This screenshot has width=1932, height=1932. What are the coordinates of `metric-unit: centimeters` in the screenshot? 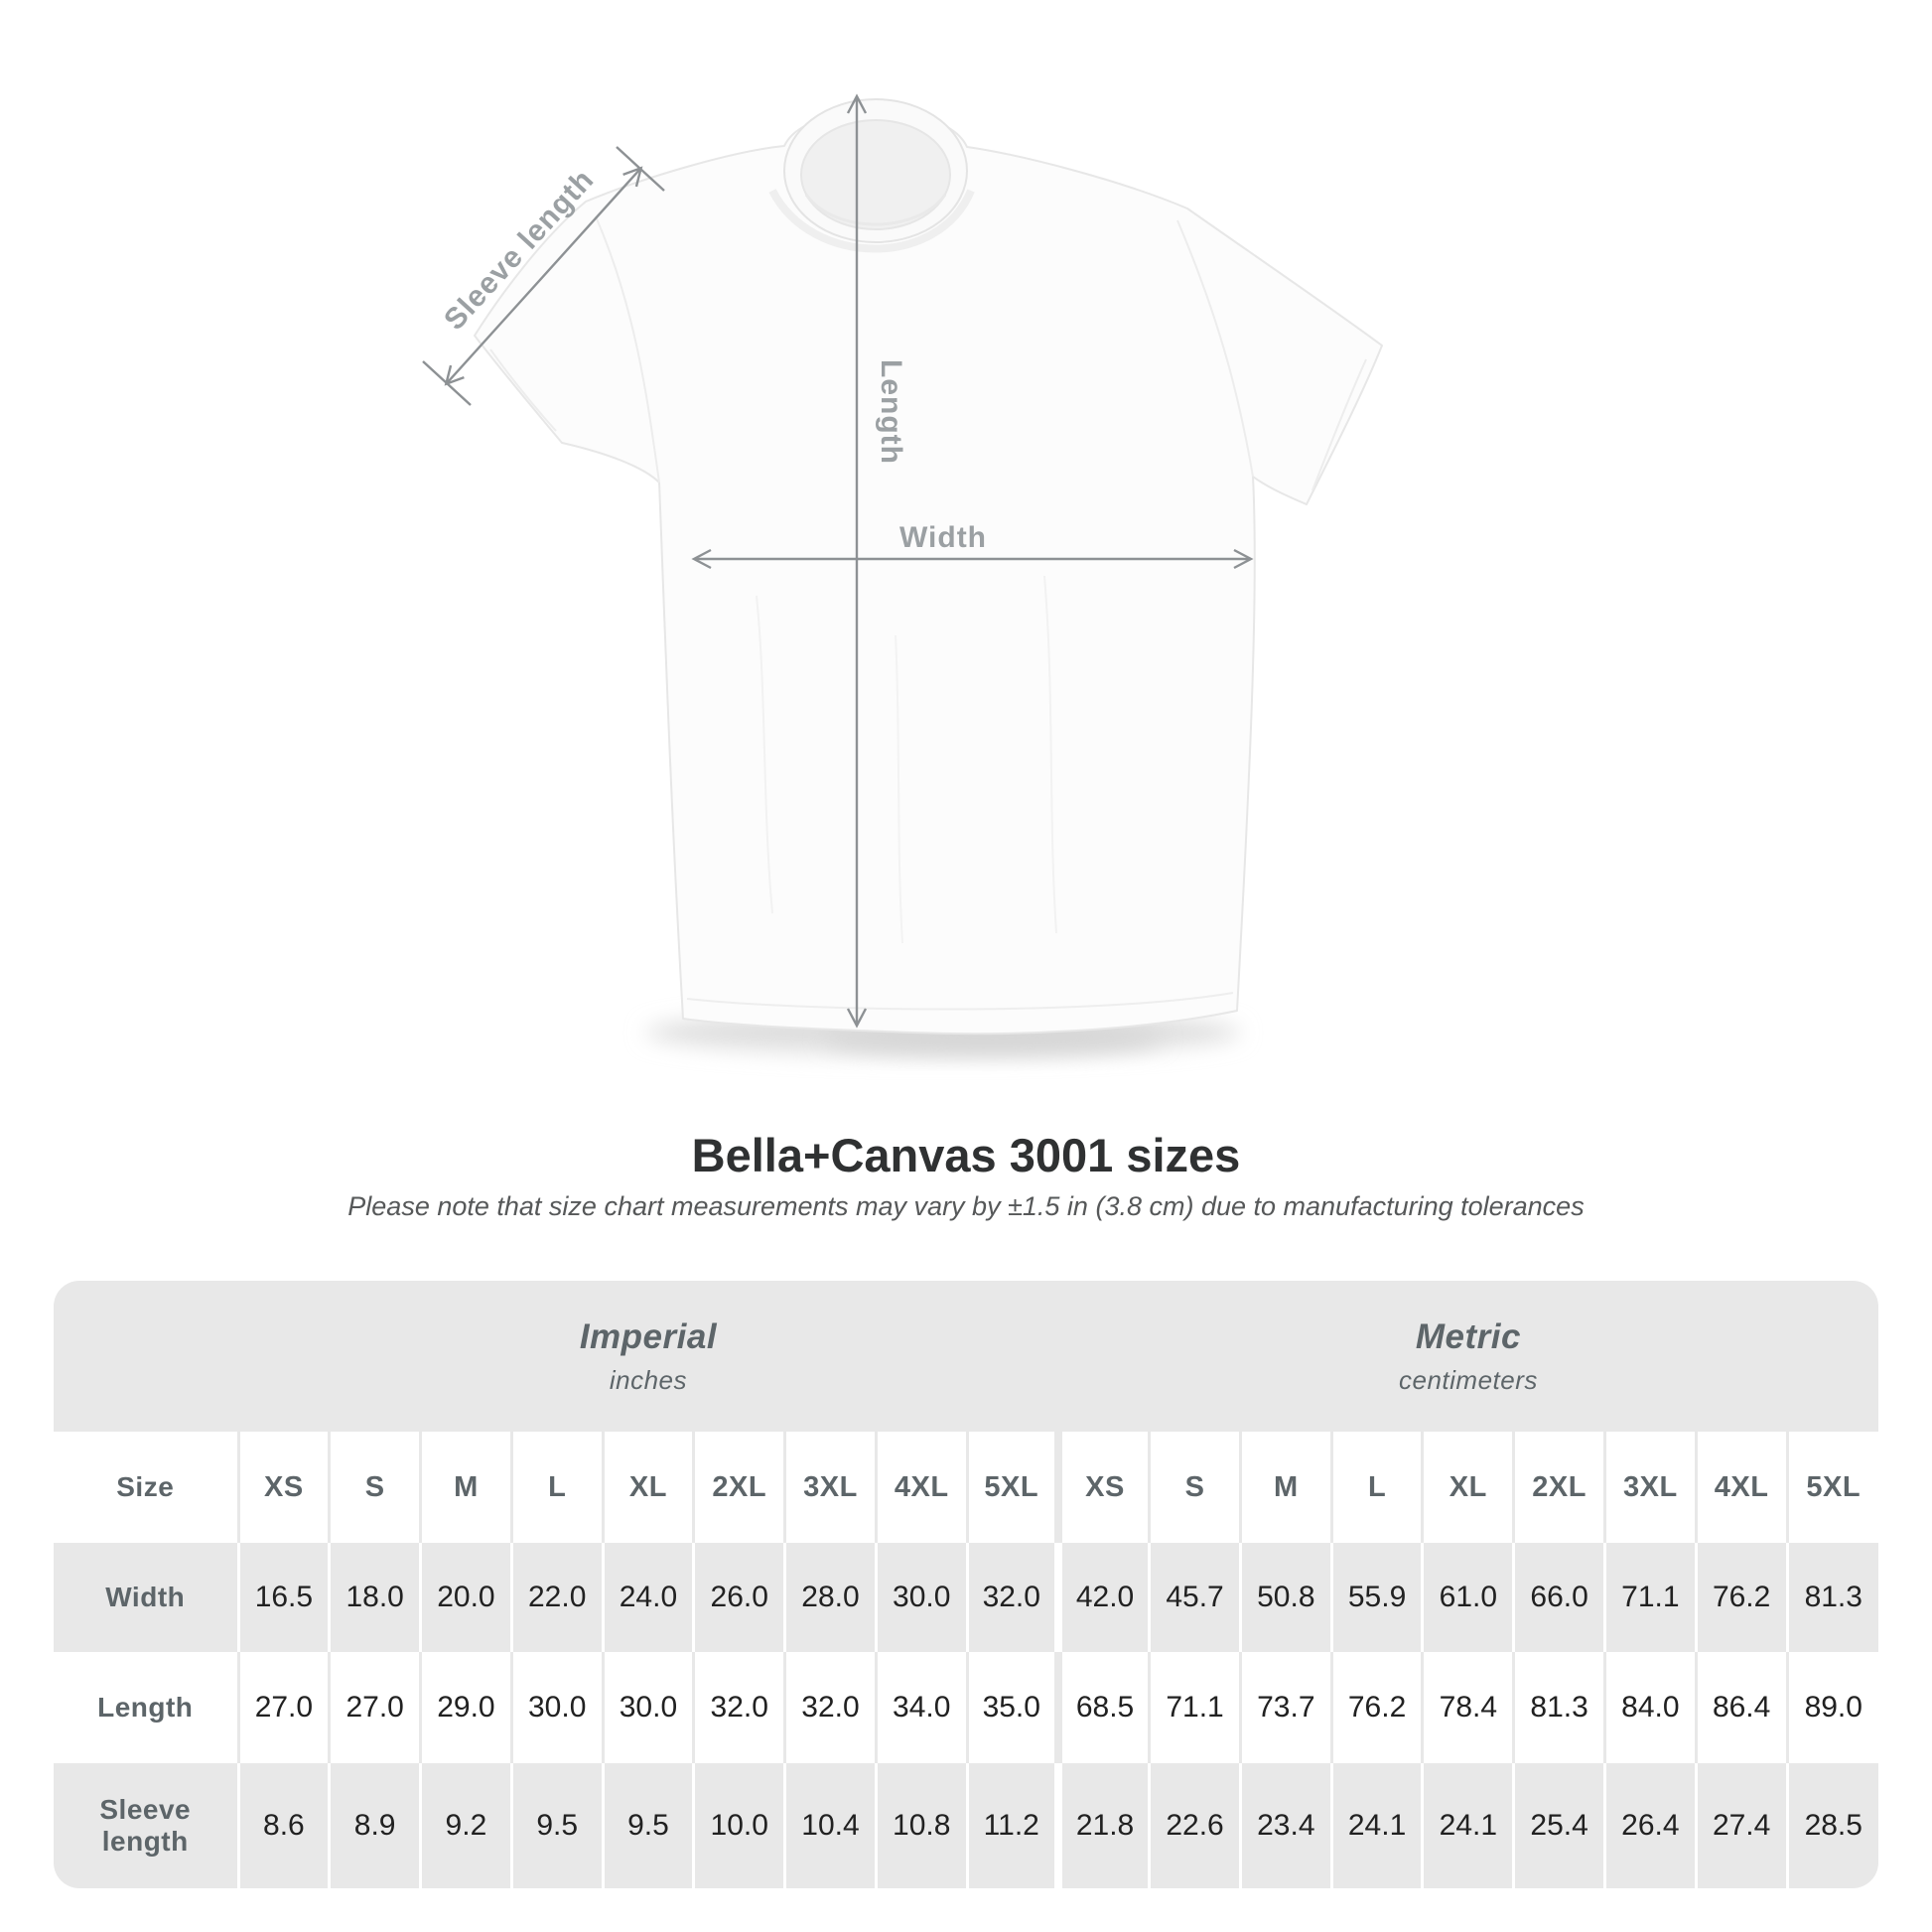 It's located at (1469, 1379).